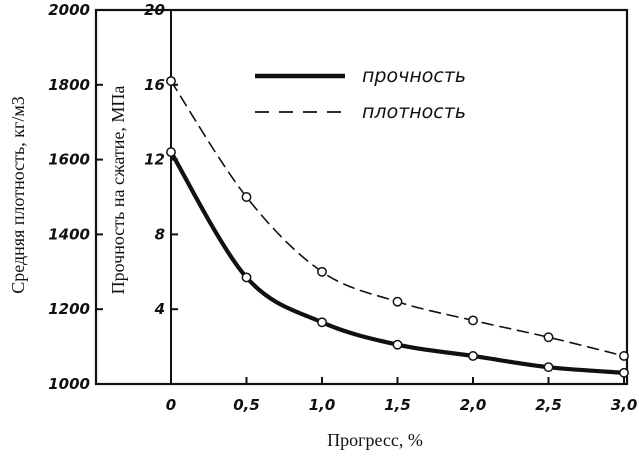 The height and width of the screenshot is (462, 639). I want to click on x-tick-label: 0, so click(171, 405).